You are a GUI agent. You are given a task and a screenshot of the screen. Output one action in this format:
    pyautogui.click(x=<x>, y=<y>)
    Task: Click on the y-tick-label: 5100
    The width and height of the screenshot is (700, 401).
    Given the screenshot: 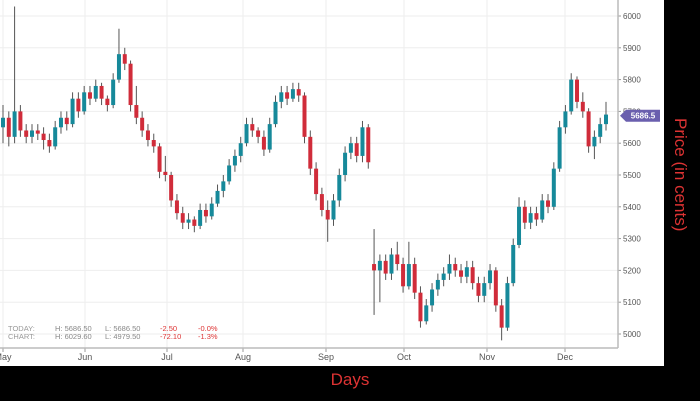 What is the action you would take?
    pyautogui.click(x=632, y=302)
    